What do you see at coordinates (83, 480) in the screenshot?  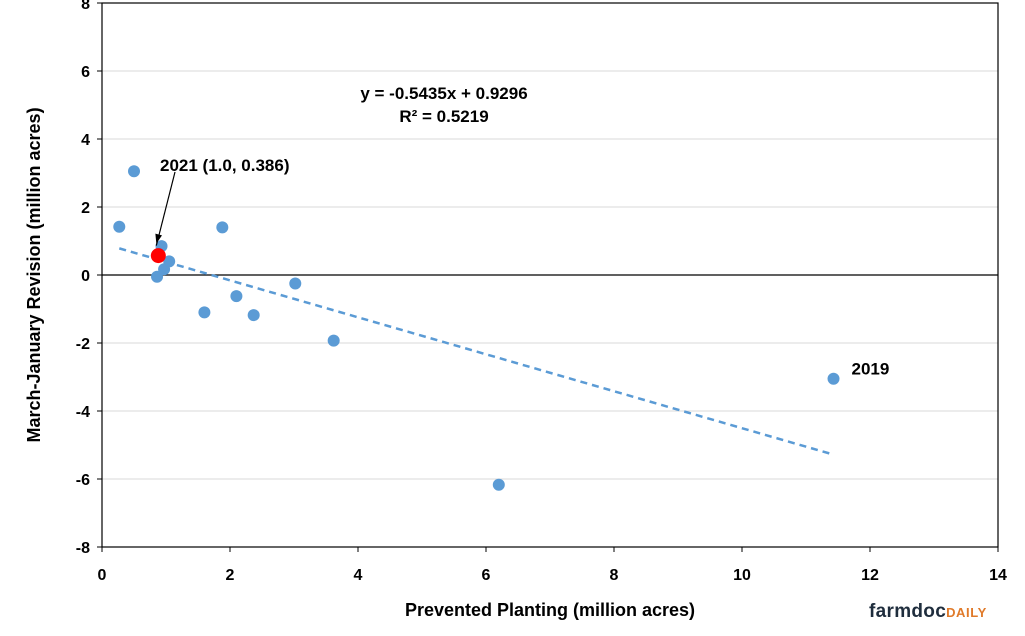 I see `y-tick-label: -6` at bounding box center [83, 480].